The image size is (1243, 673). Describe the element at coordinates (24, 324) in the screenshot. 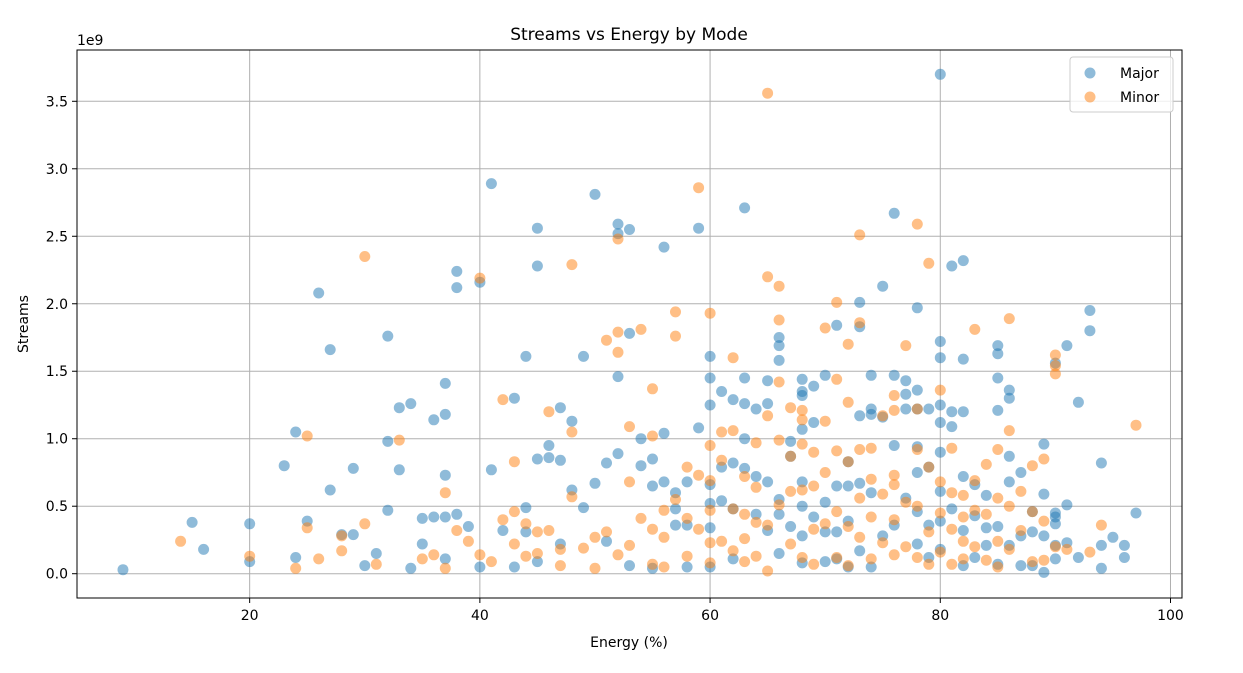

I see `y-axis-label: Streams` at that location.